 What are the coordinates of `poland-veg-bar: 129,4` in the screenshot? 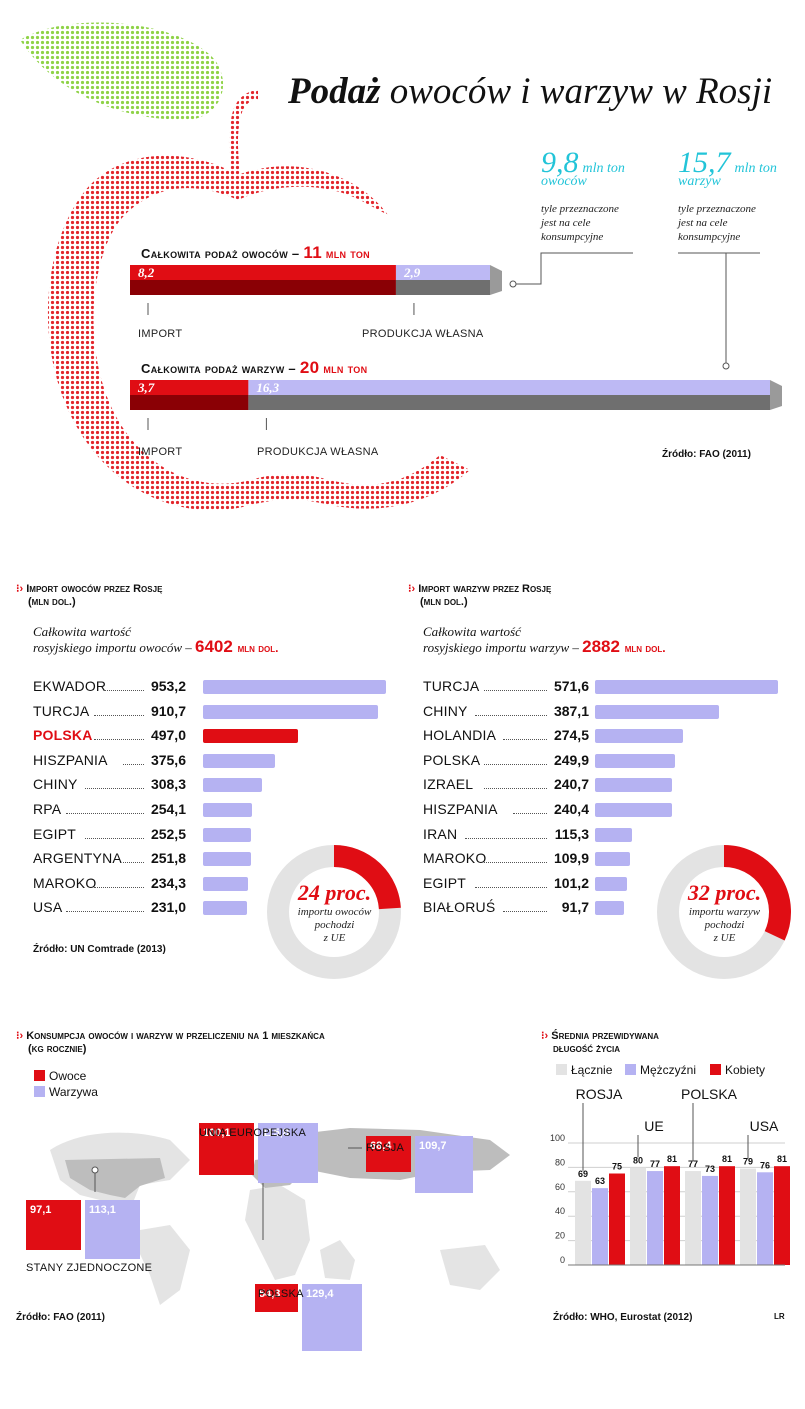 It's located at (332, 1318).